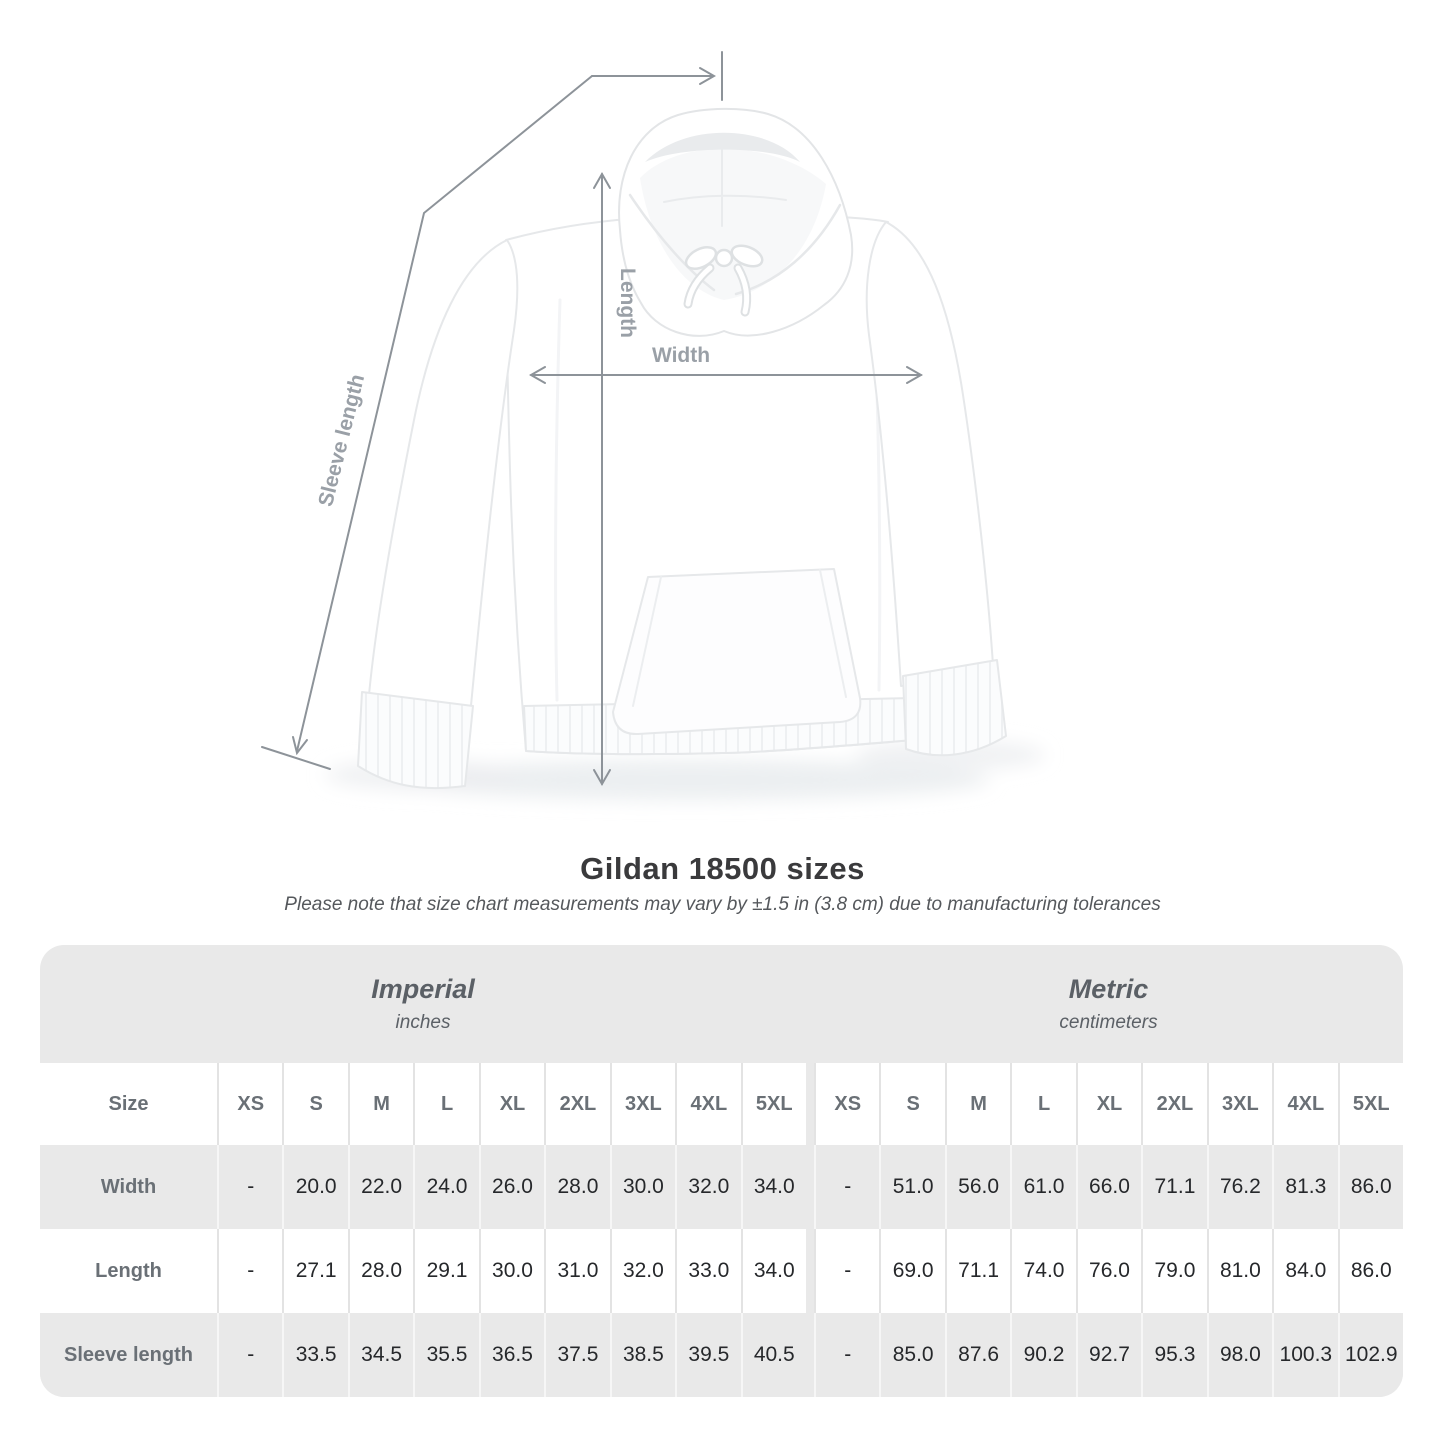 This screenshot has width=1445, height=1445. Describe the element at coordinates (341, 440) in the screenshot. I see `sleeve-length-label: Sleeve length` at that location.